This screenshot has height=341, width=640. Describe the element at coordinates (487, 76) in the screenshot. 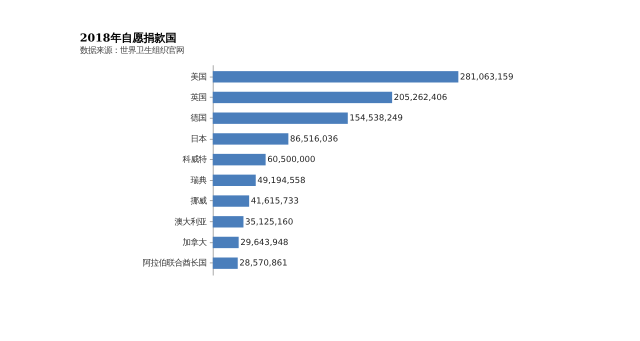

I see `data-label: 281,063,159` at that location.